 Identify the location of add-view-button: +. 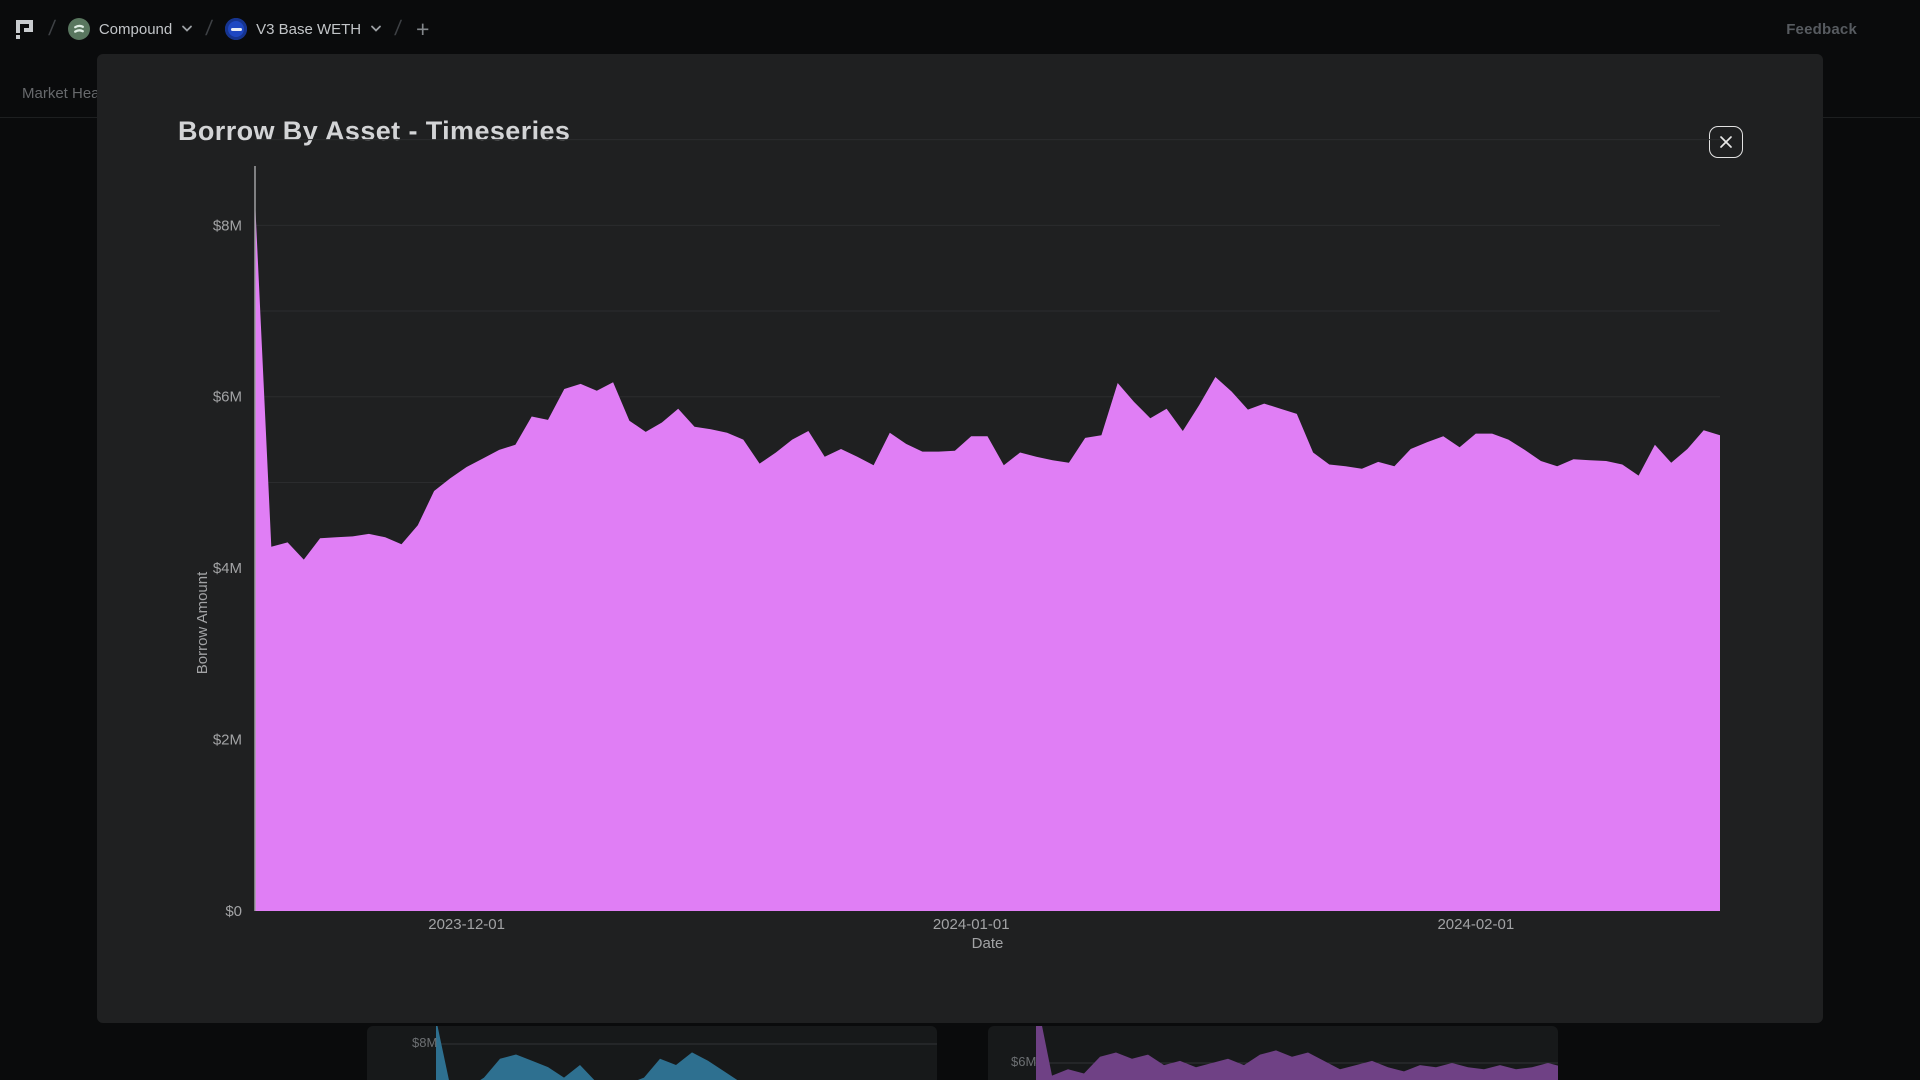
(422, 28).